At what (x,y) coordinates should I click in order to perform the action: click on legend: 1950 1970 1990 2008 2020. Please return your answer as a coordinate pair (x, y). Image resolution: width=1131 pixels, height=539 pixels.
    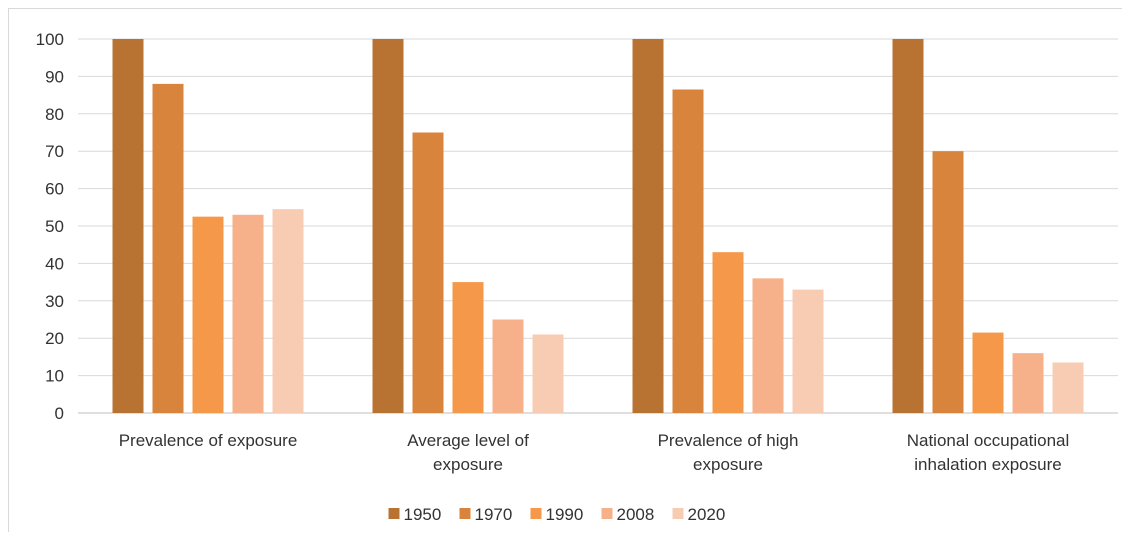
    Looking at the image, I should click on (557, 514).